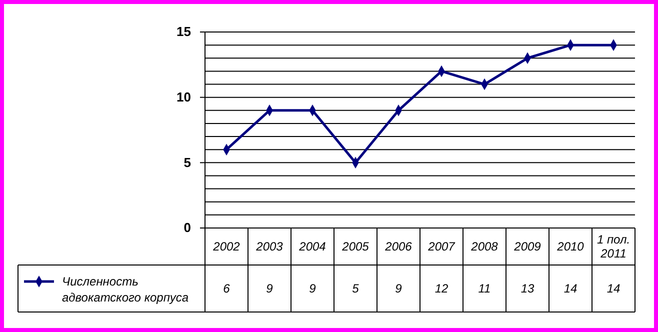 The height and width of the screenshot is (332, 658). Describe the element at coordinates (441, 247) in the screenshot. I see `x-tick-label: 2007` at that location.